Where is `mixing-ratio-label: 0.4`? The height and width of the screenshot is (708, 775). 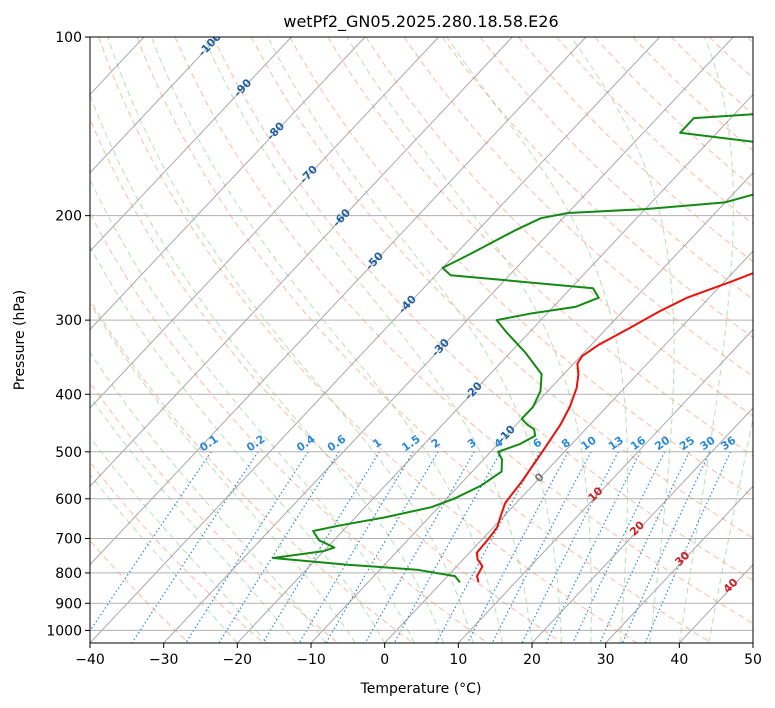
mixing-ratio-label: 0.4 is located at coordinates (306, 443).